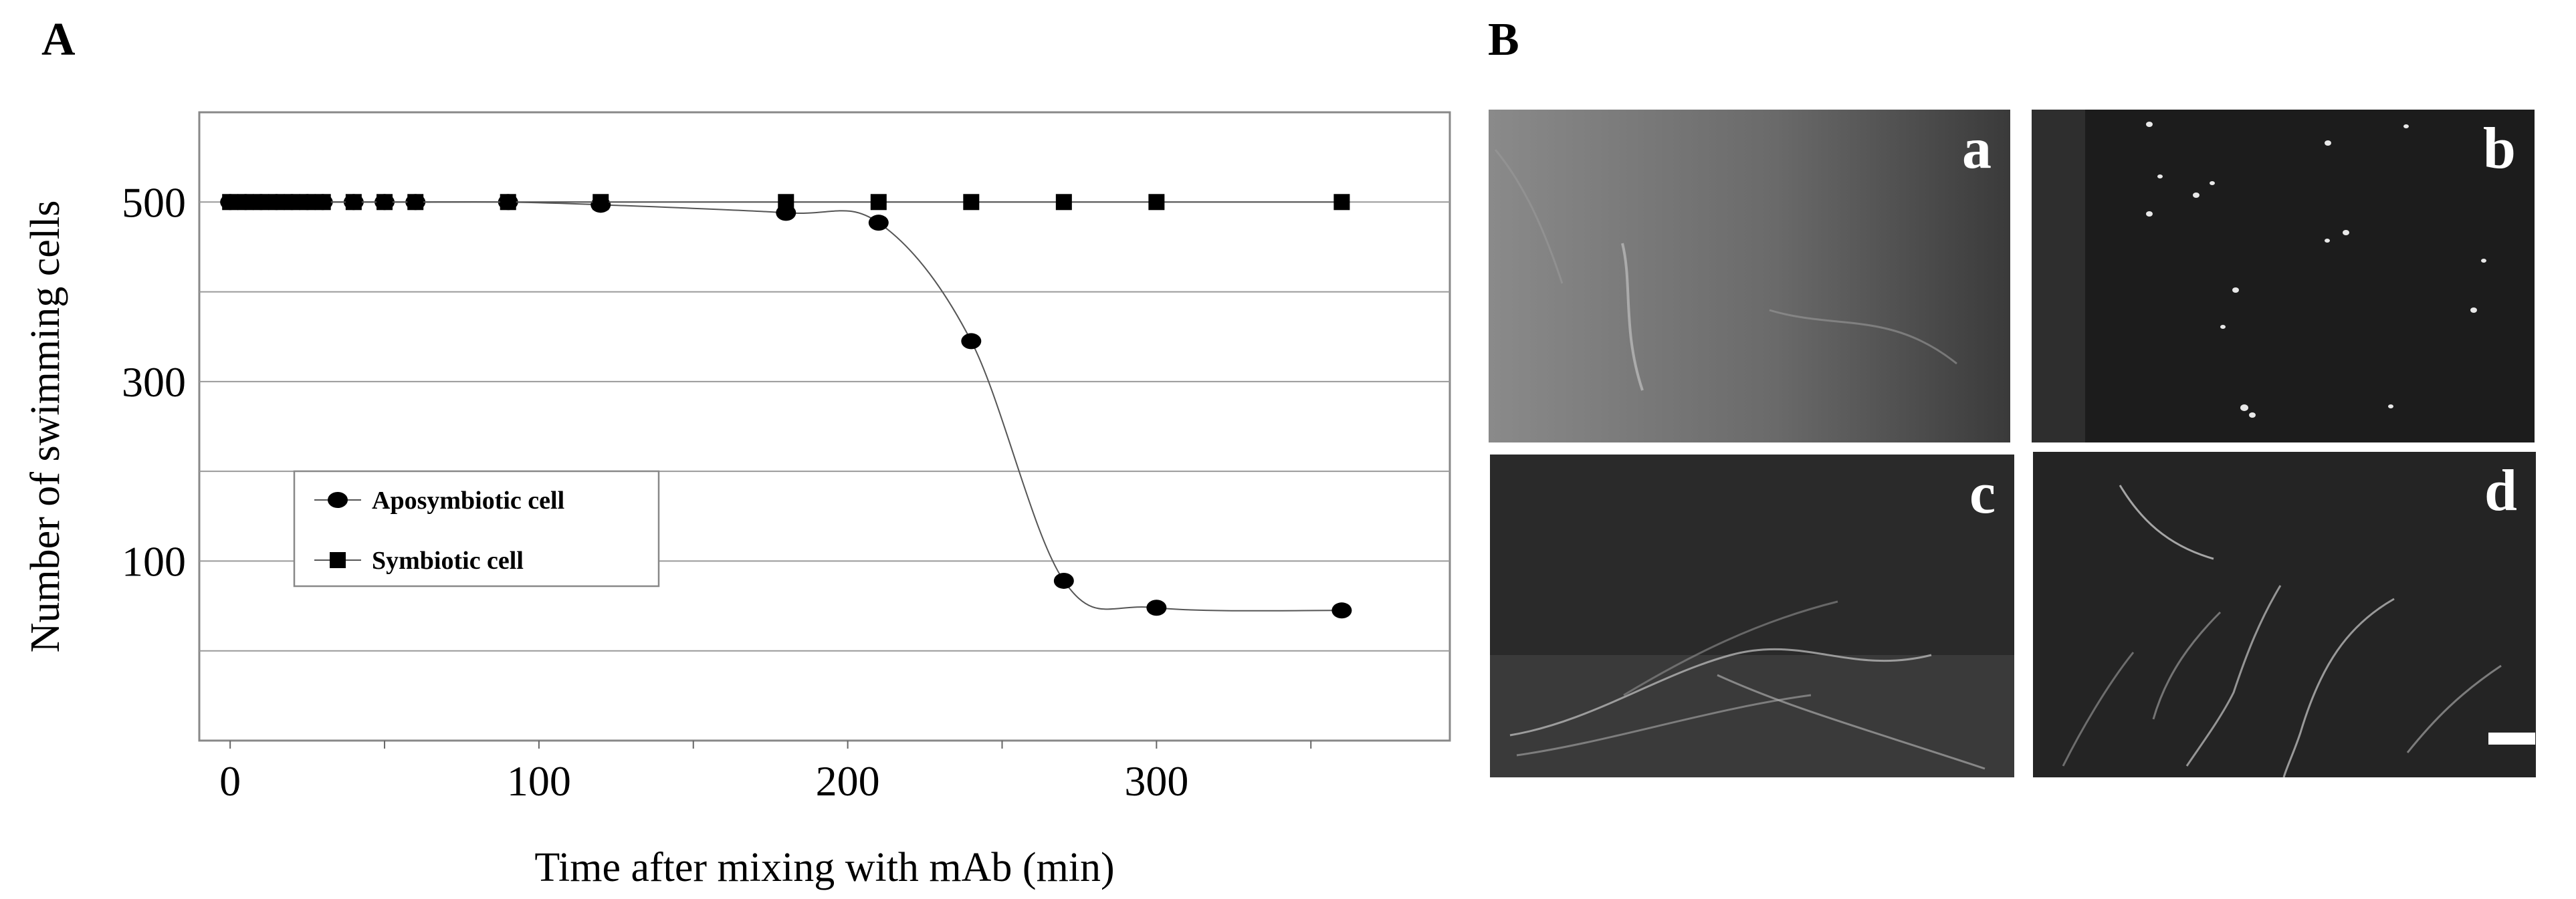 This screenshot has width=2576, height=899. Describe the element at coordinates (230, 781) in the screenshot. I see `x-tick-label-0: 0` at that location.